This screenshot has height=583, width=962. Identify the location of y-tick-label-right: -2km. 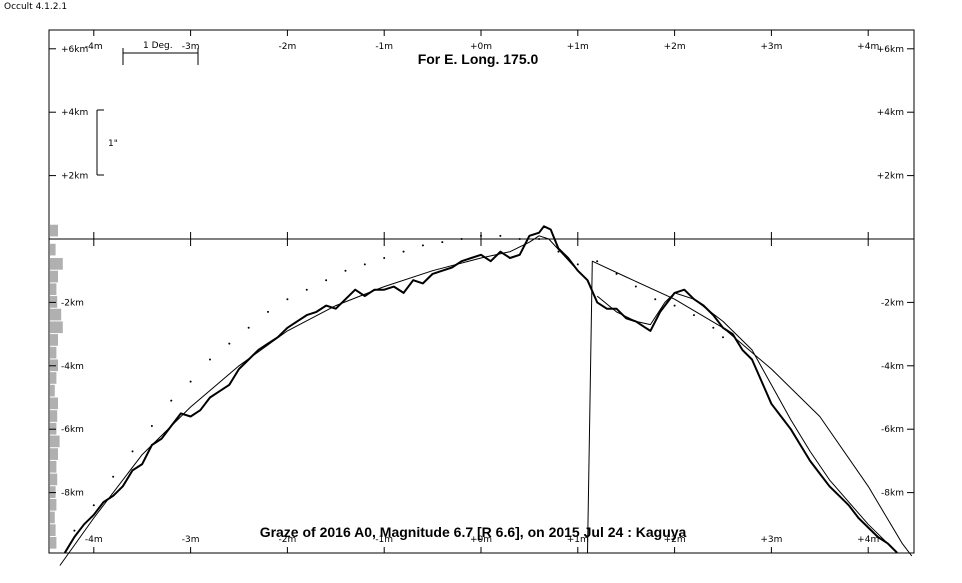
(892, 303).